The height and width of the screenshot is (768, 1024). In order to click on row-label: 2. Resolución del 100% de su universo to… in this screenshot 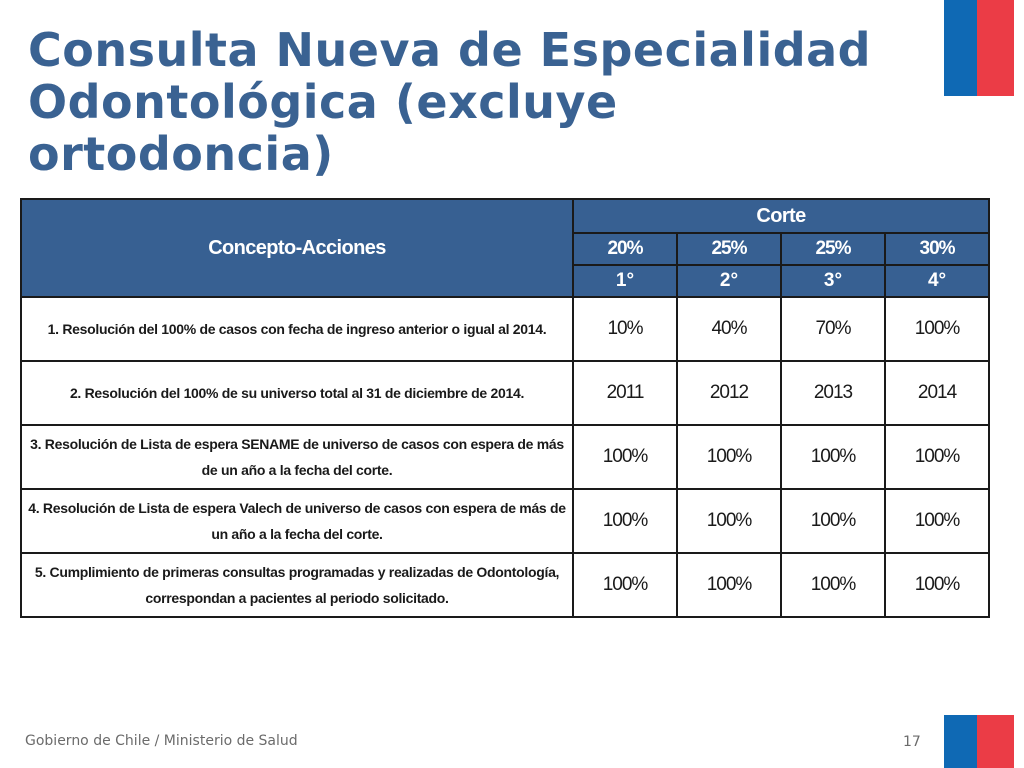, I will do `click(297, 393)`.